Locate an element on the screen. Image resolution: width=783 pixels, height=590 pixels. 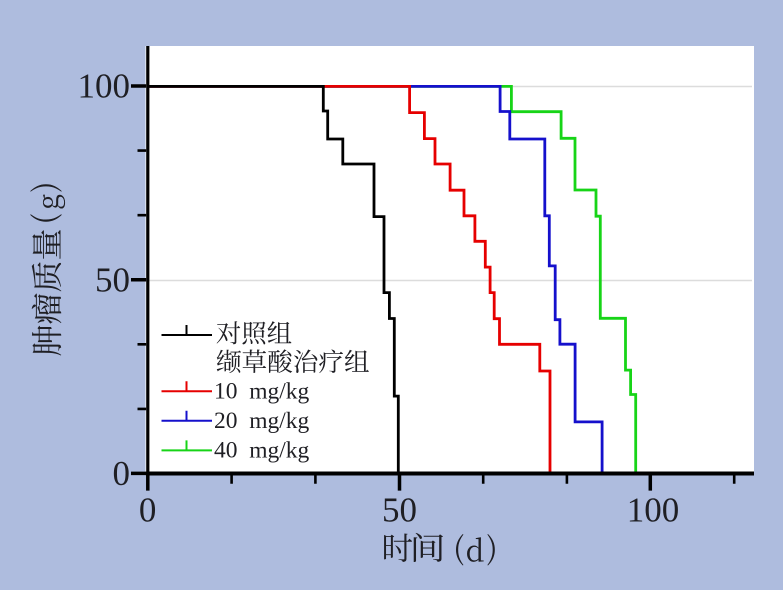
svg-text: 10 mg/kg is located at coordinates (262, 391).